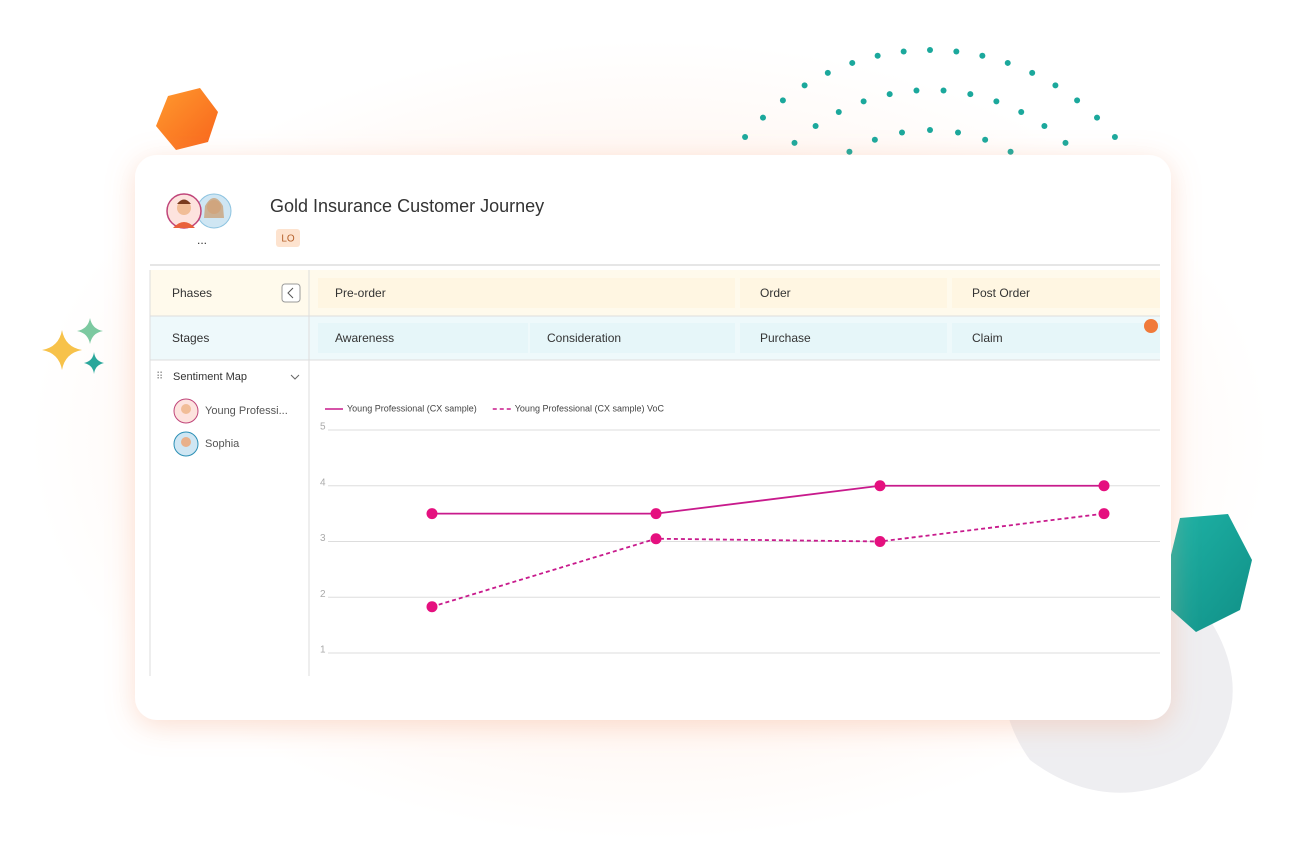 This screenshot has width=1306, height=855. I want to click on legend-label: Young Professional (CX sample) VoC, so click(590, 408).